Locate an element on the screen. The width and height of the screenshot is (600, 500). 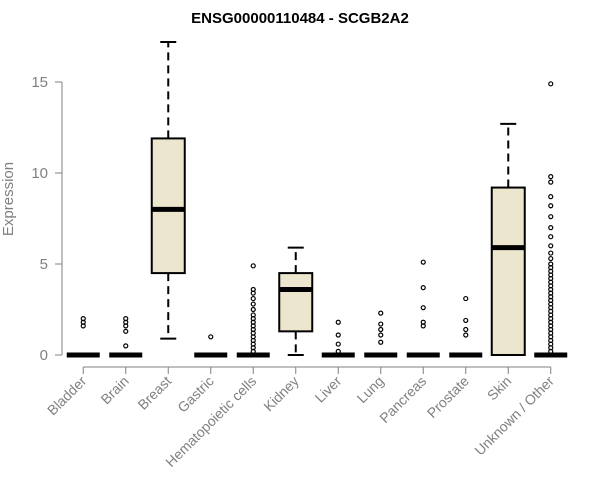
y-axis: 0 5 10 15 is located at coordinates (47, 219).